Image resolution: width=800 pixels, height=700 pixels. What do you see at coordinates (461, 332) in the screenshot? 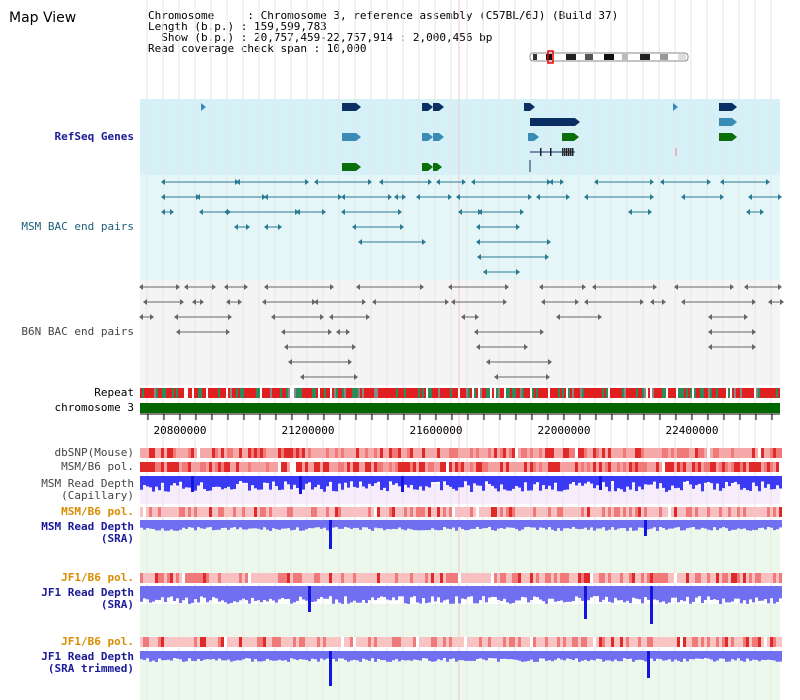
I see `b6n-bac-track` at bounding box center [461, 332].